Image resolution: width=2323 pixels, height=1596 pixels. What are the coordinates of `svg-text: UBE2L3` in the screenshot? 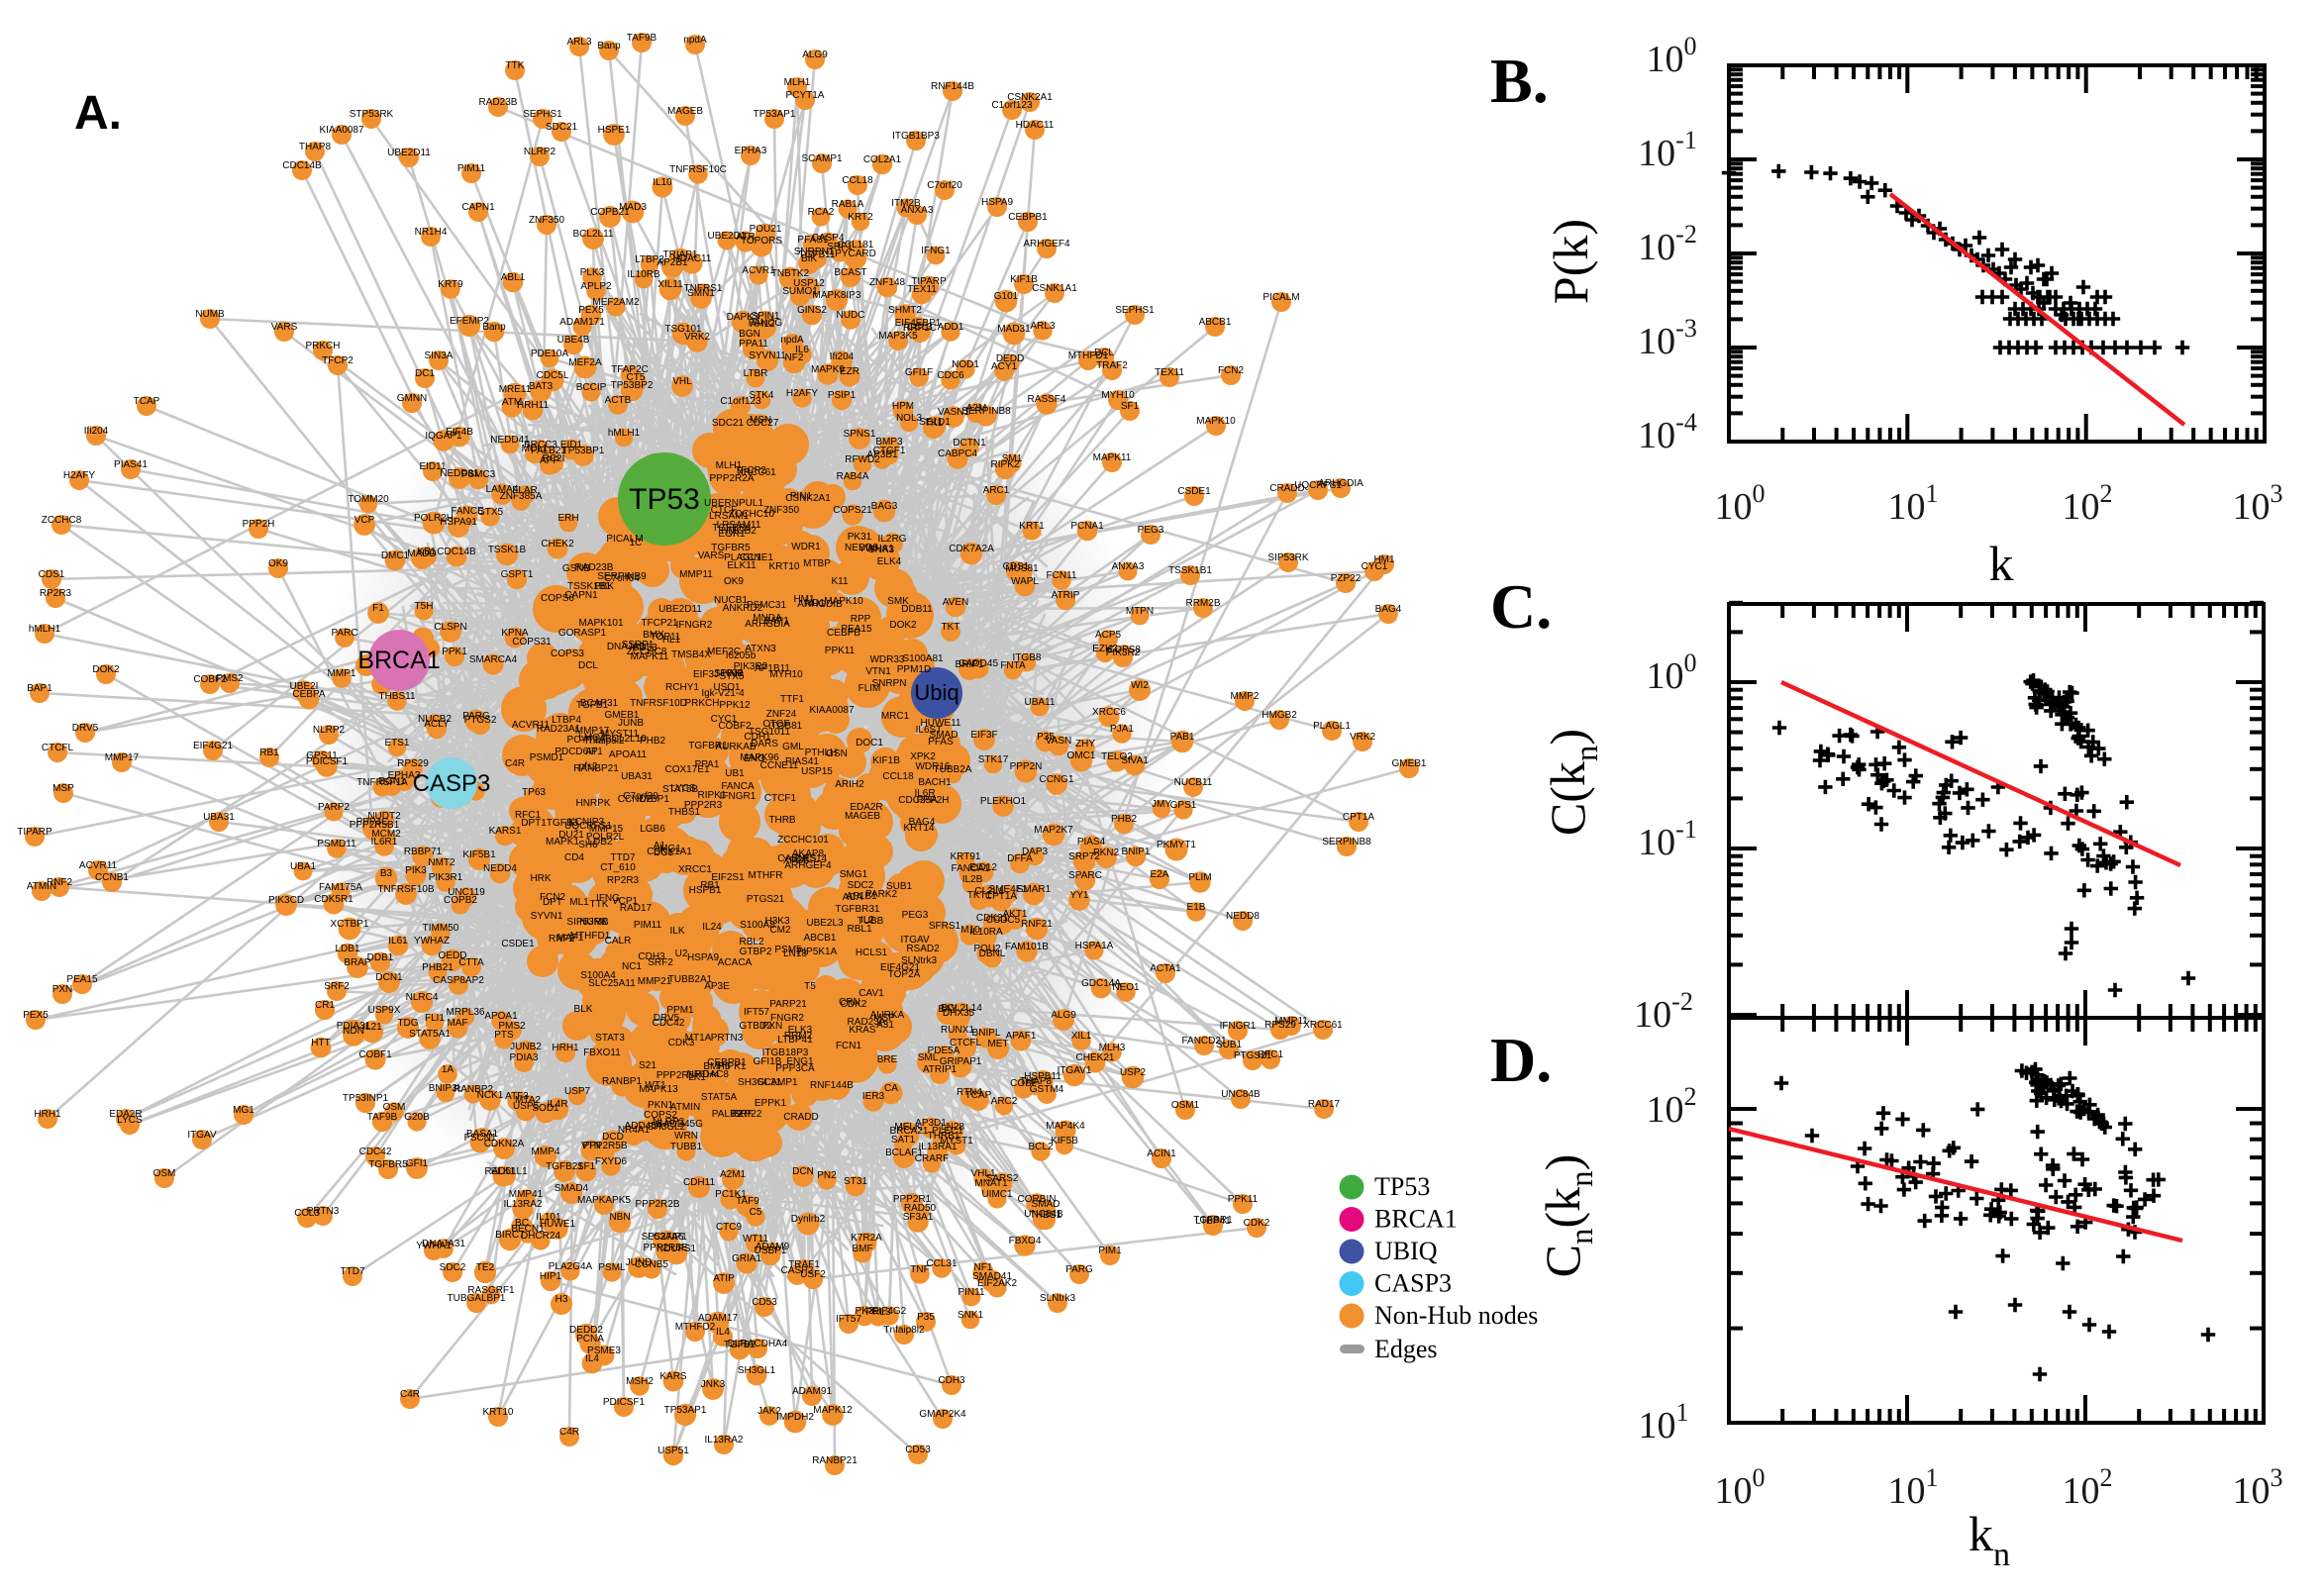 It's located at (825, 923).